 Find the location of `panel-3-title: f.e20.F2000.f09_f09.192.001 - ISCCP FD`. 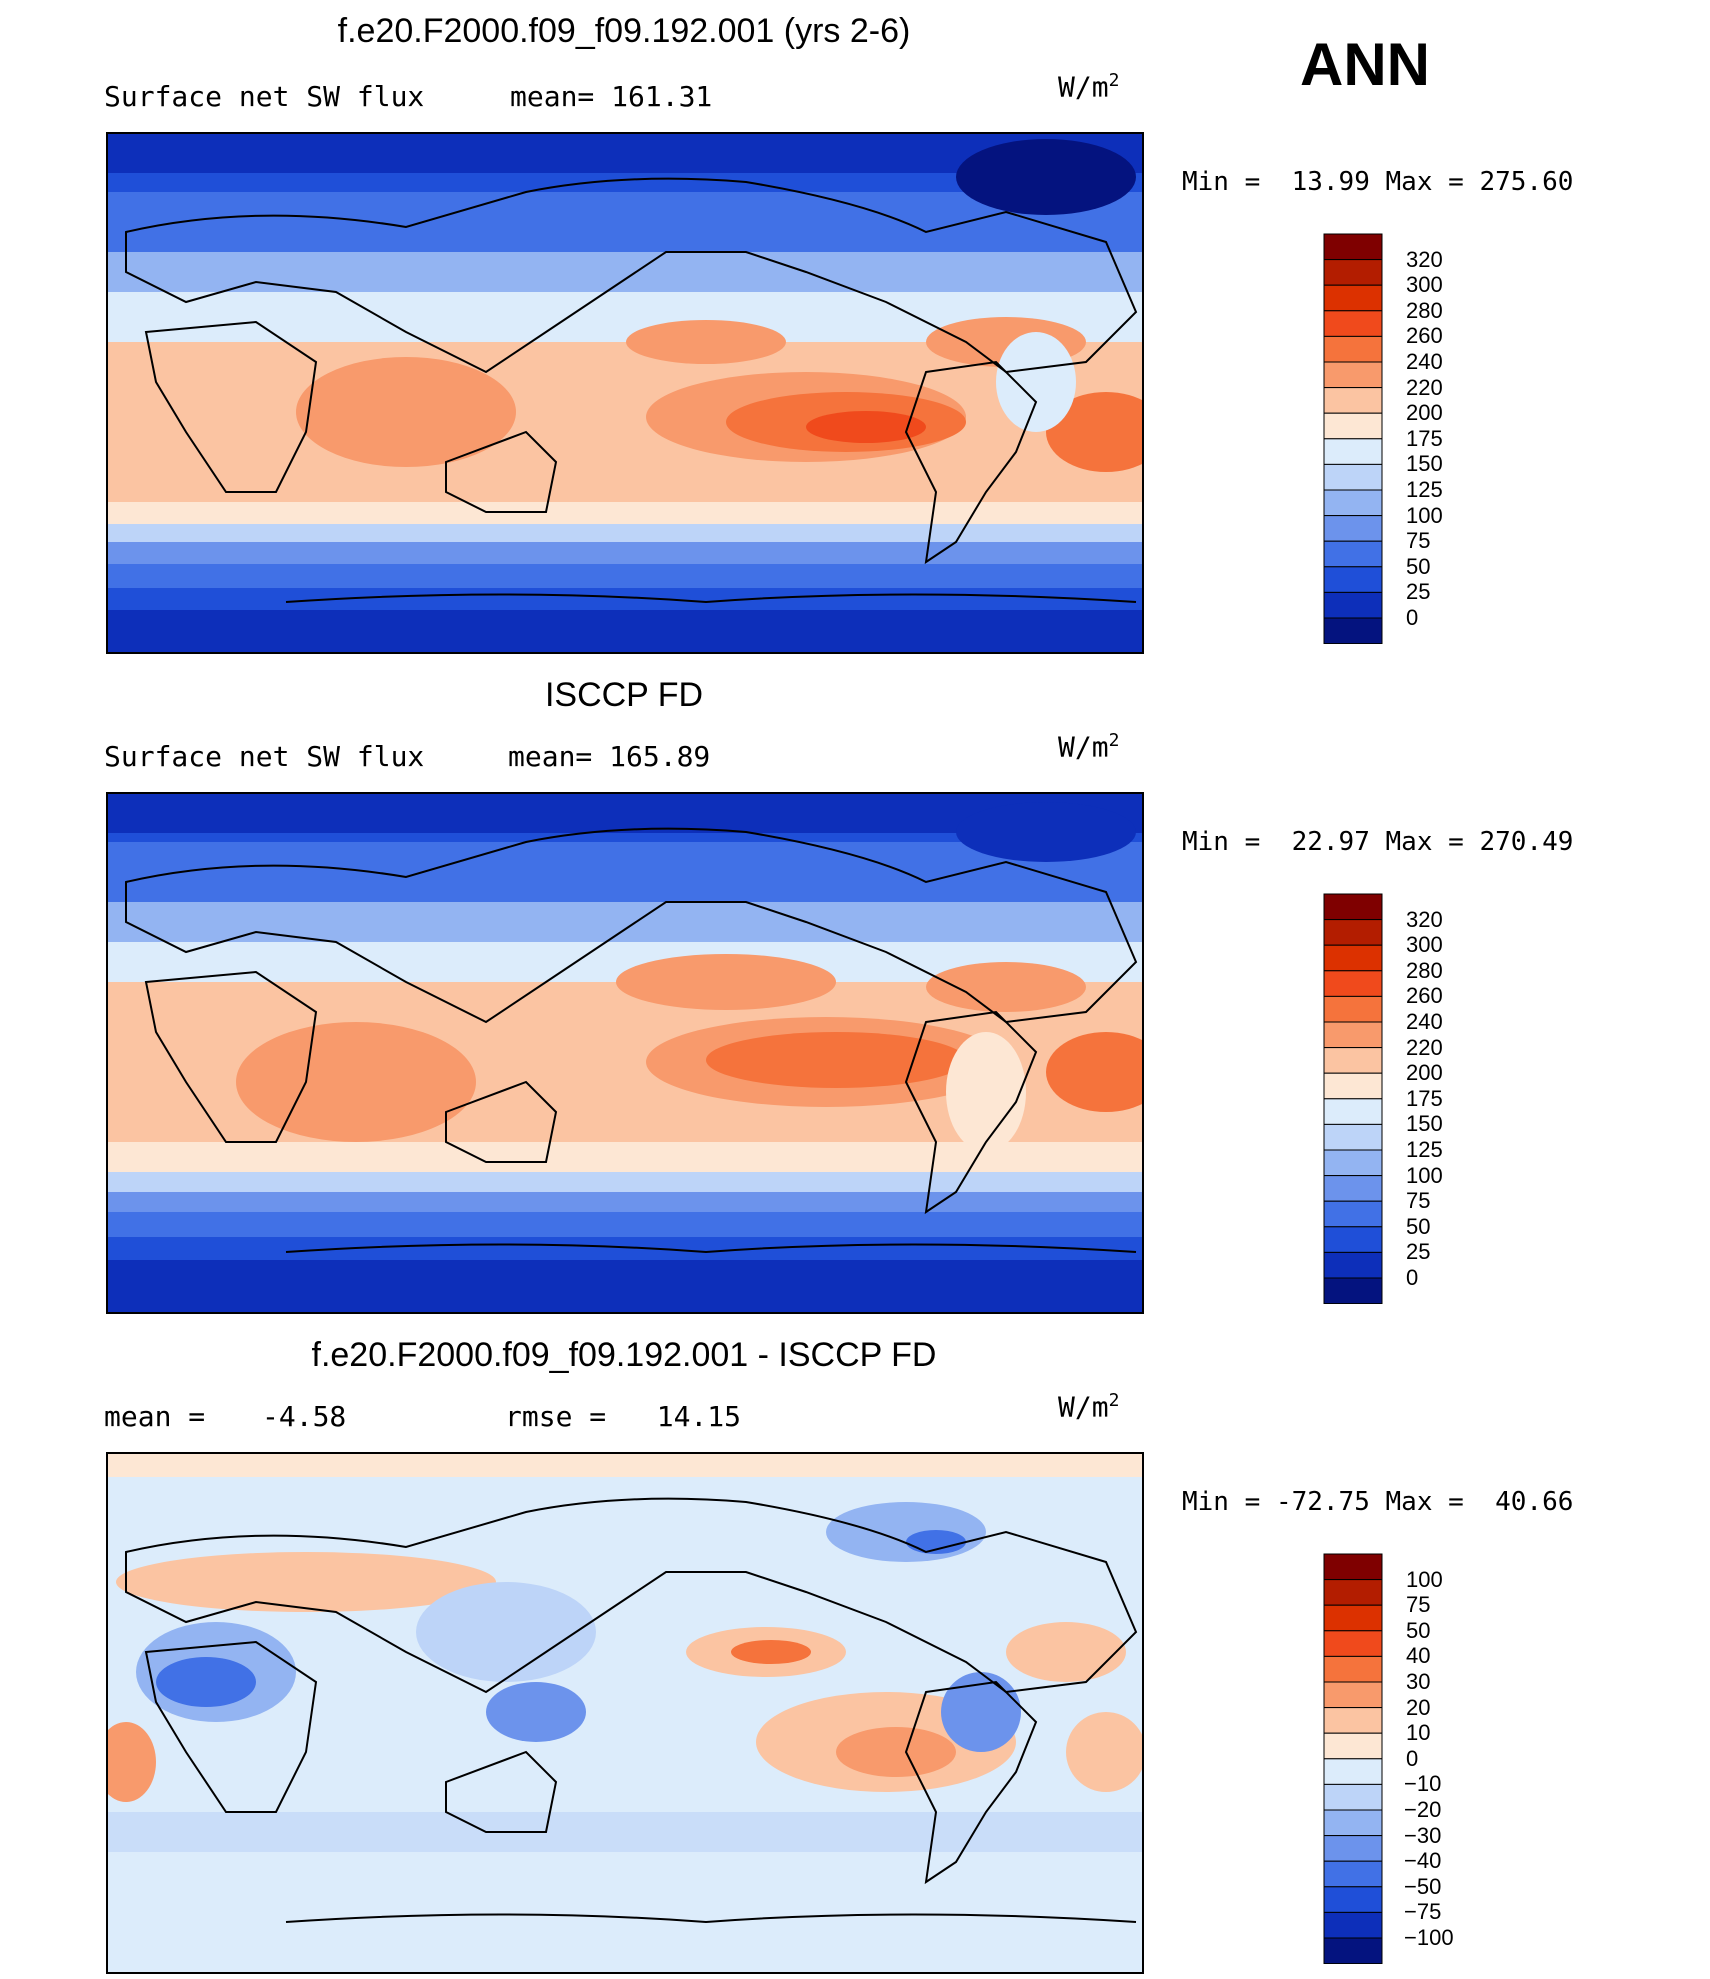

panel-3-title: f.e20.F2000.f09_f09.192.001 - ISCCP FD is located at coordinates (624, 1355).